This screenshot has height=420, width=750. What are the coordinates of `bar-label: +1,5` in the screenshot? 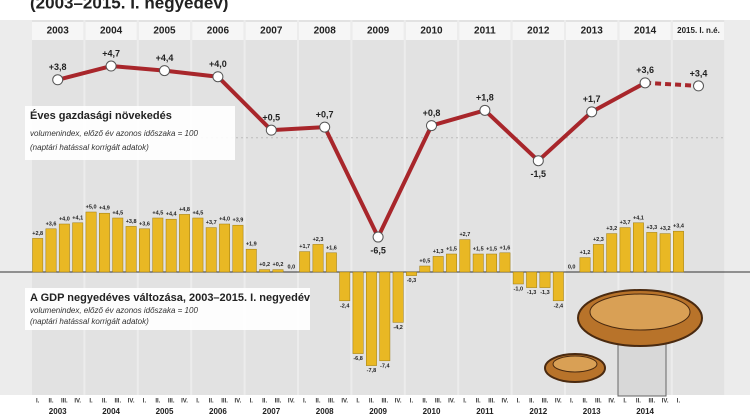 It's located at (478, 249).